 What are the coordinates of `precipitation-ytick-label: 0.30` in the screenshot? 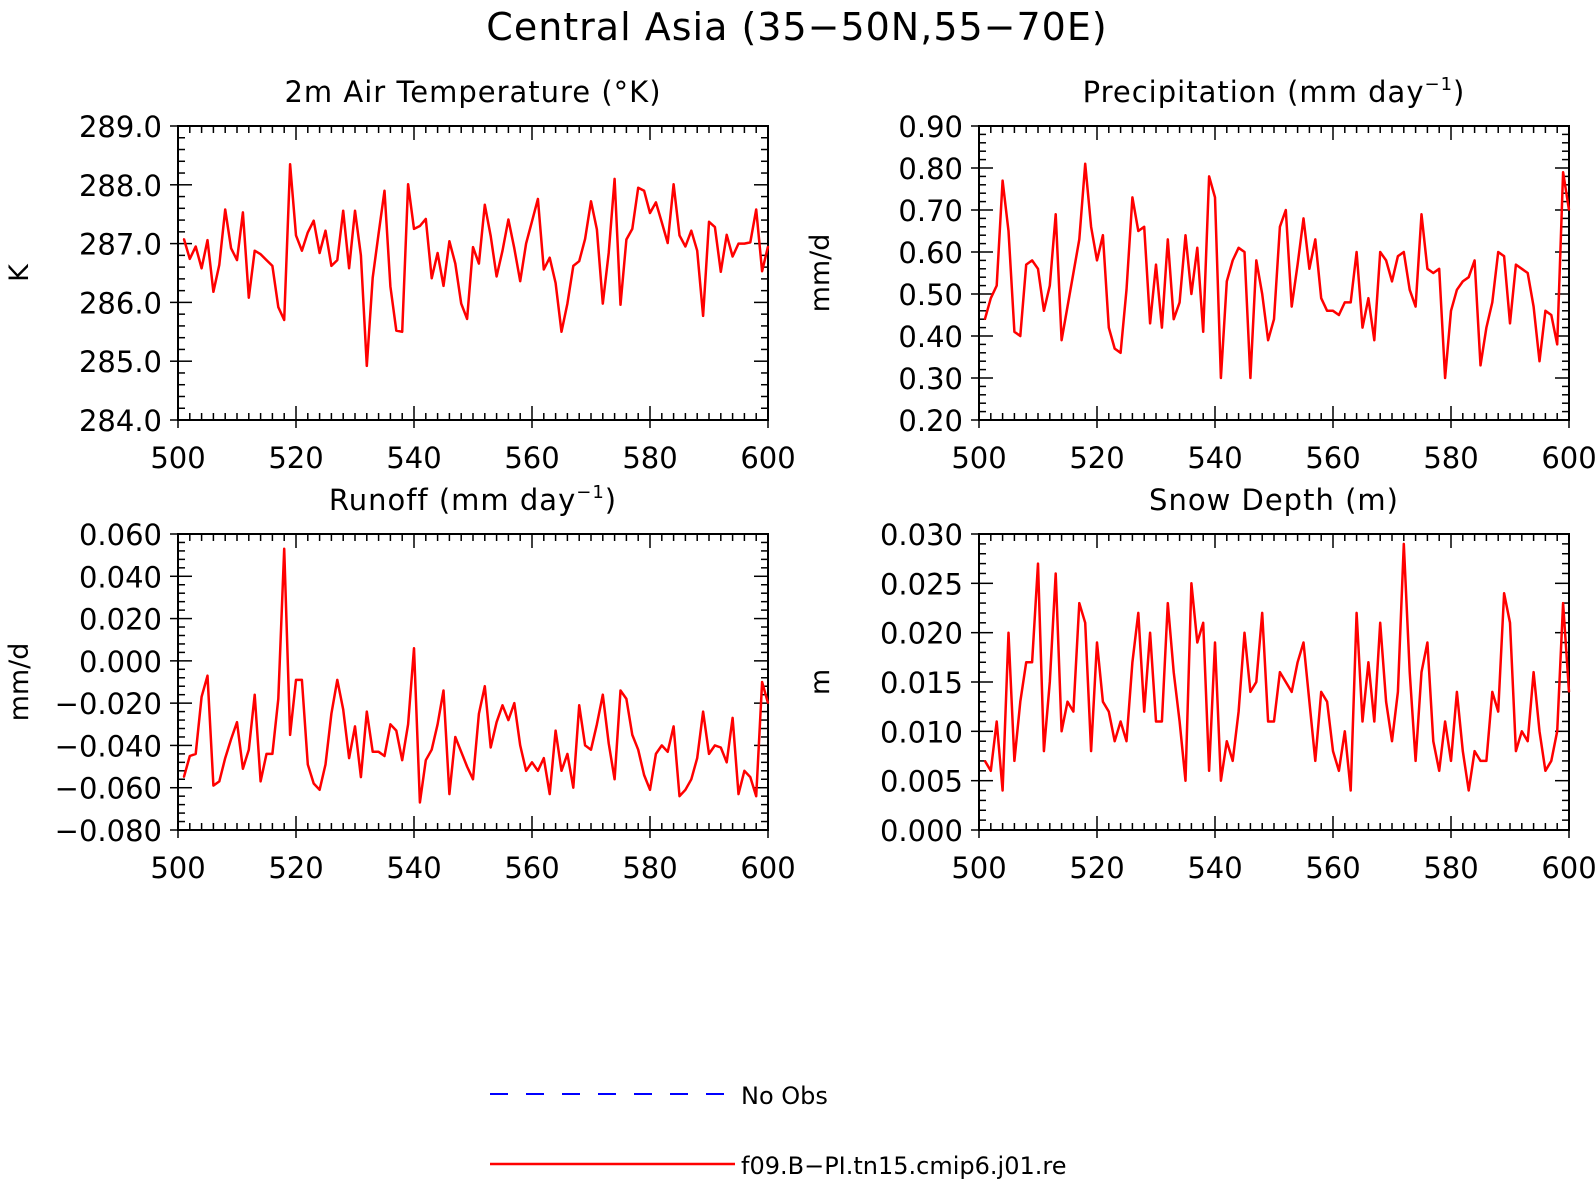 It's located at (930, 379).